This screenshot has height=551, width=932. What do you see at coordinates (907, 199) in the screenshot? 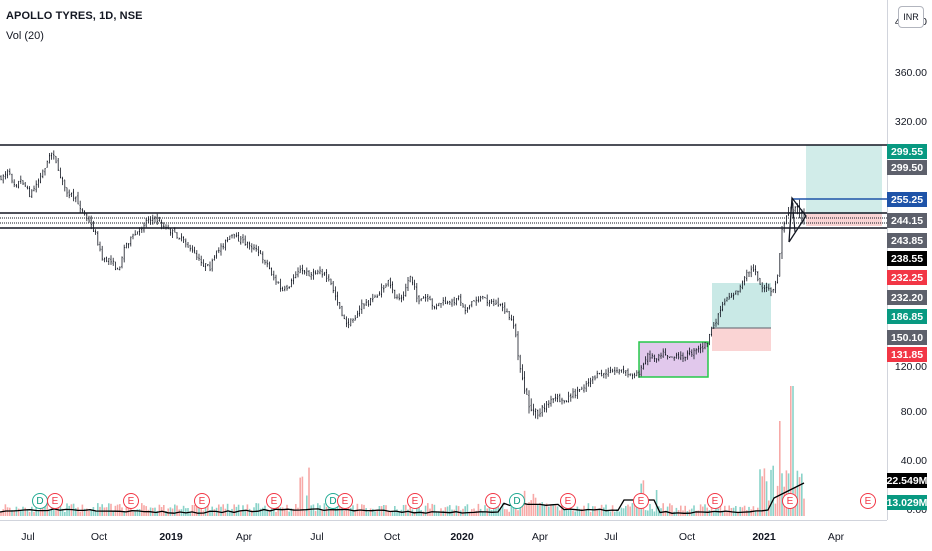
I see `price-badge: 255.25` at bounding box center [907, 199].